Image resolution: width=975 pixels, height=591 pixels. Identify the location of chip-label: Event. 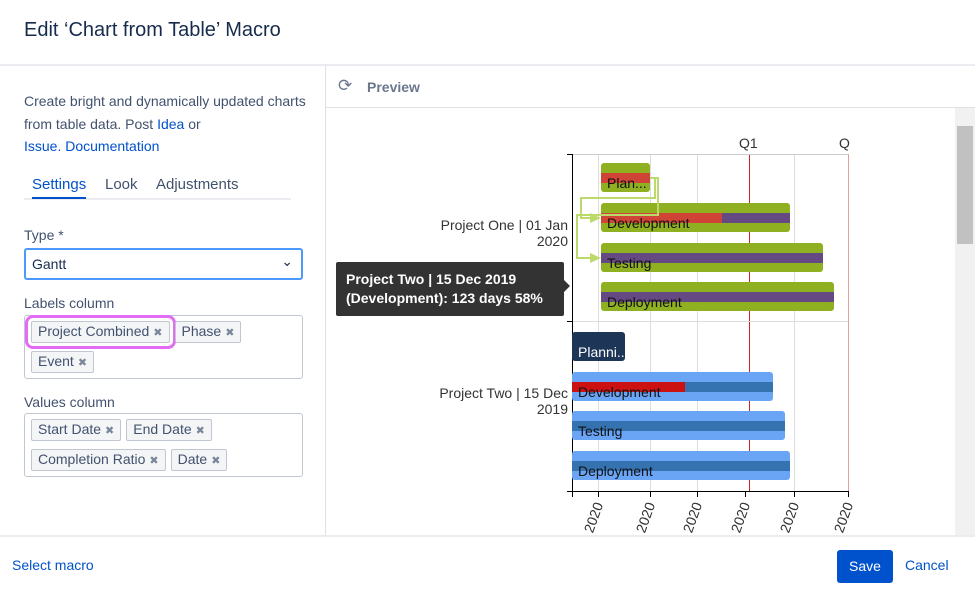
(56, 361).